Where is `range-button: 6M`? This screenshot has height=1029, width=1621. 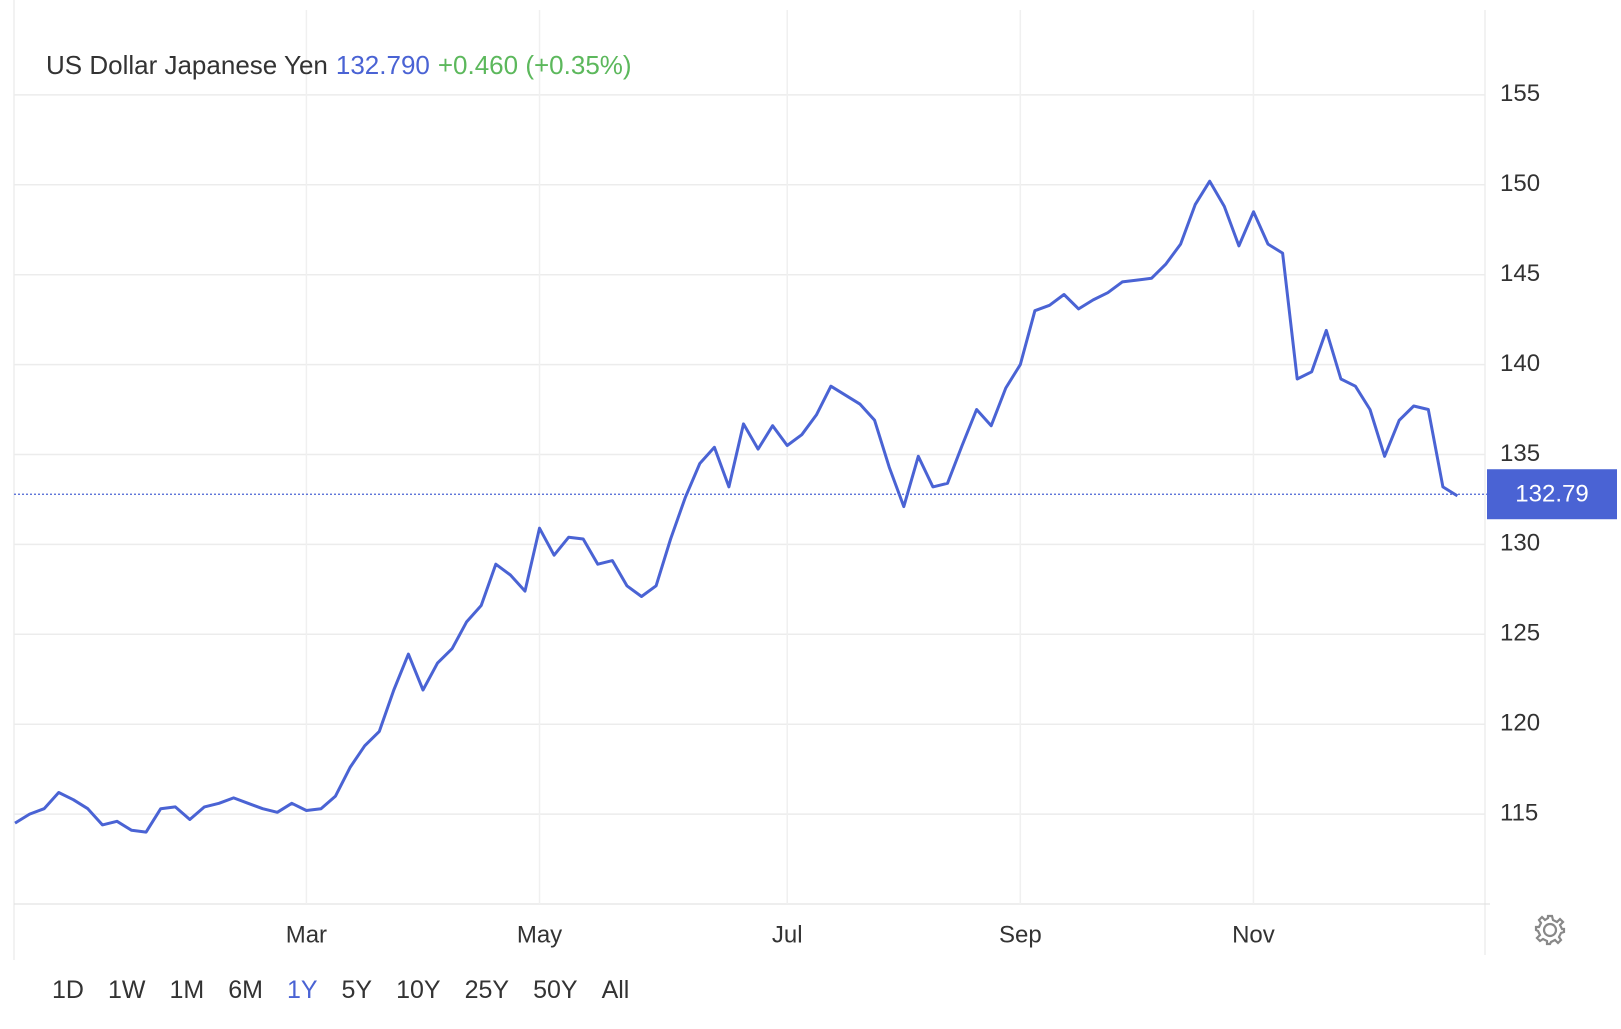 range-button: 6M is located at coordinates (245, 990).